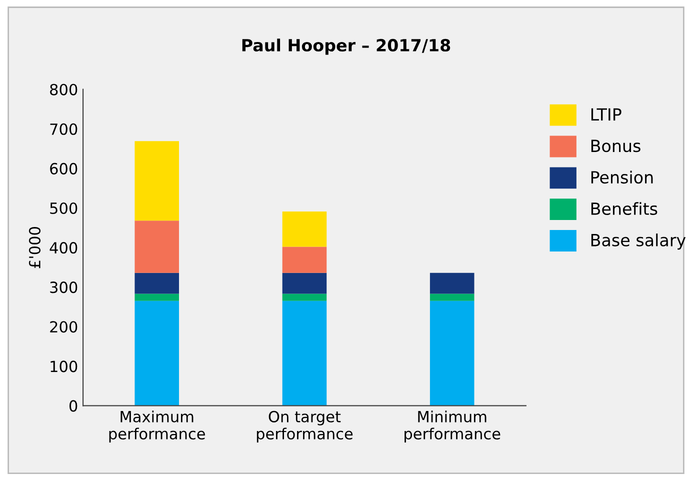 The width and height of the screenshot is (692, 483). Describe the element at coordinates (73, 406) in the screenshot. I see `y-tick-label: 0` at that location.